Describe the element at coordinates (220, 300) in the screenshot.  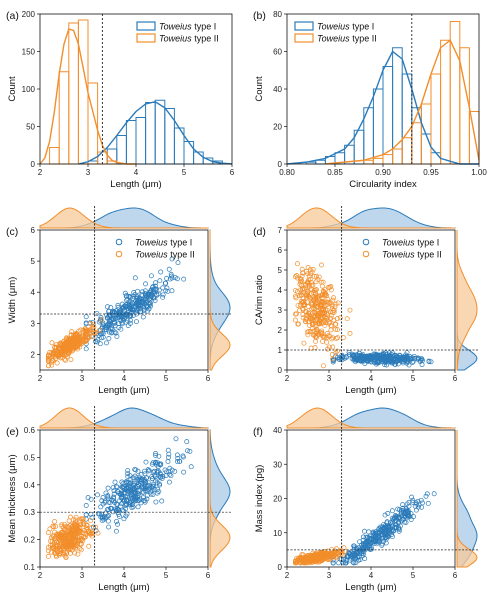
I see `marginal-density-right` at that location.